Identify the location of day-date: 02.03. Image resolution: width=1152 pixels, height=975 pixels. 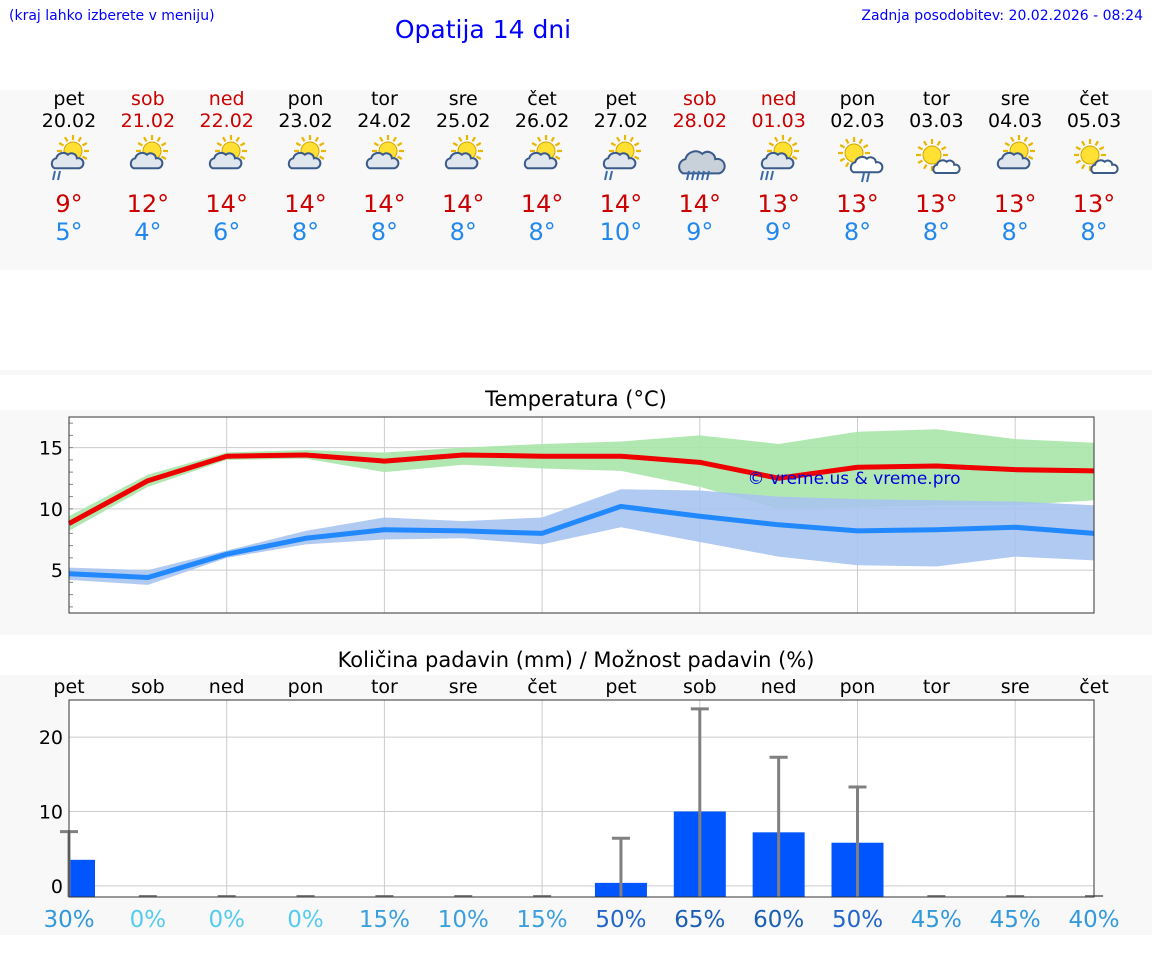
(857, 121).